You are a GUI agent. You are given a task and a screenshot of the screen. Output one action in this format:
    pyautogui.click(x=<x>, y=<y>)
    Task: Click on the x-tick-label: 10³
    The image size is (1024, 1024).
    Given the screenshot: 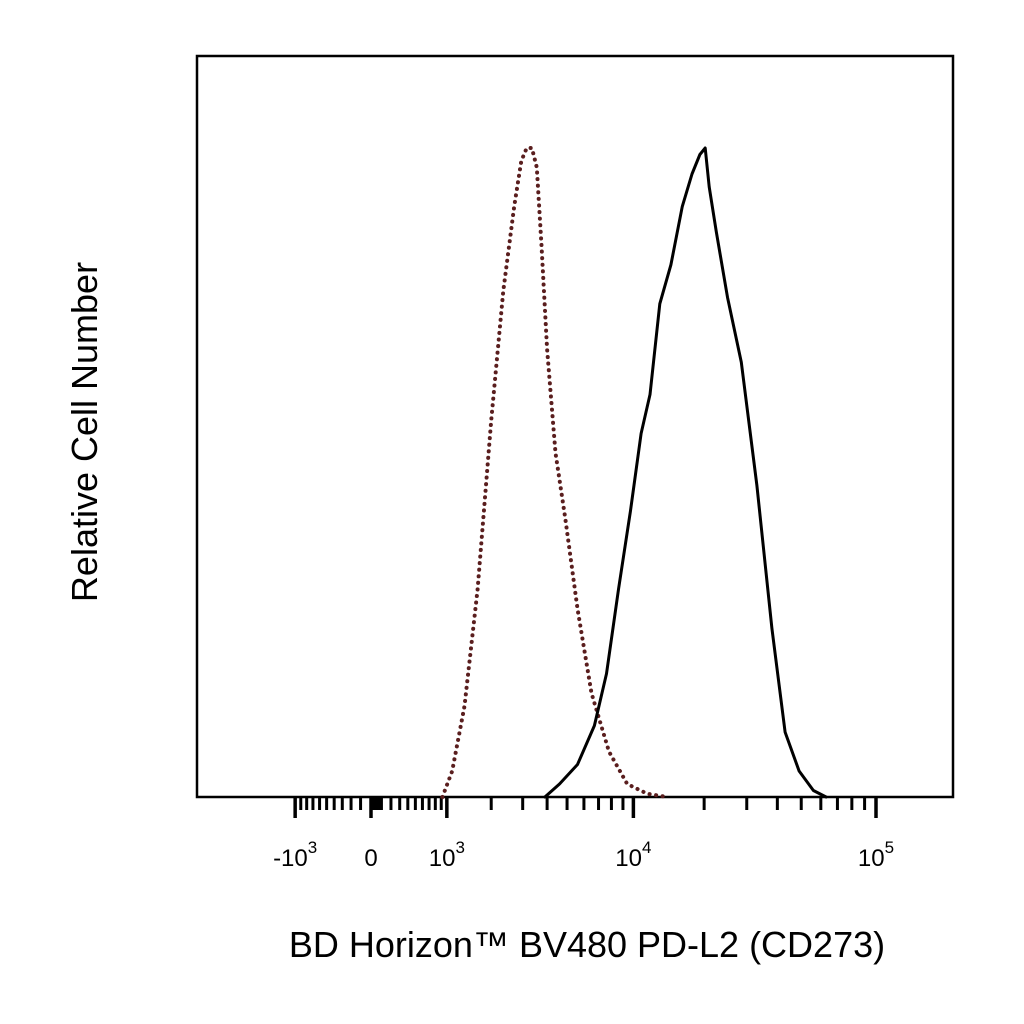 What is the action you would take?
    pyautogui.click(x=447, y=855)
    